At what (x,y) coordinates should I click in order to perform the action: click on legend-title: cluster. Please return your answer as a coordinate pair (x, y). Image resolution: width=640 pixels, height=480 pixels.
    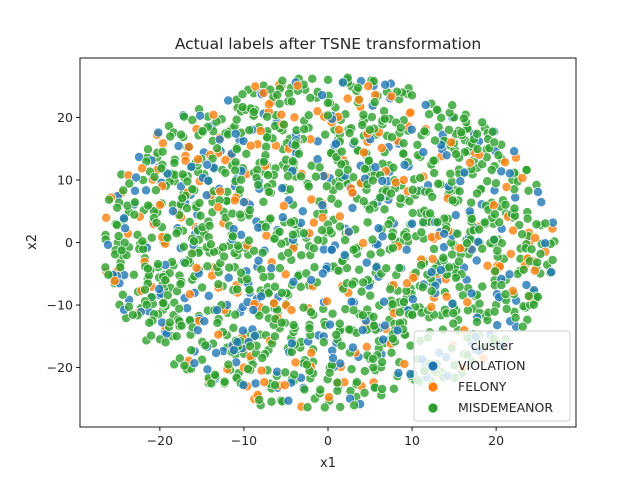
    Looking at the image, I should click on (492, 345).